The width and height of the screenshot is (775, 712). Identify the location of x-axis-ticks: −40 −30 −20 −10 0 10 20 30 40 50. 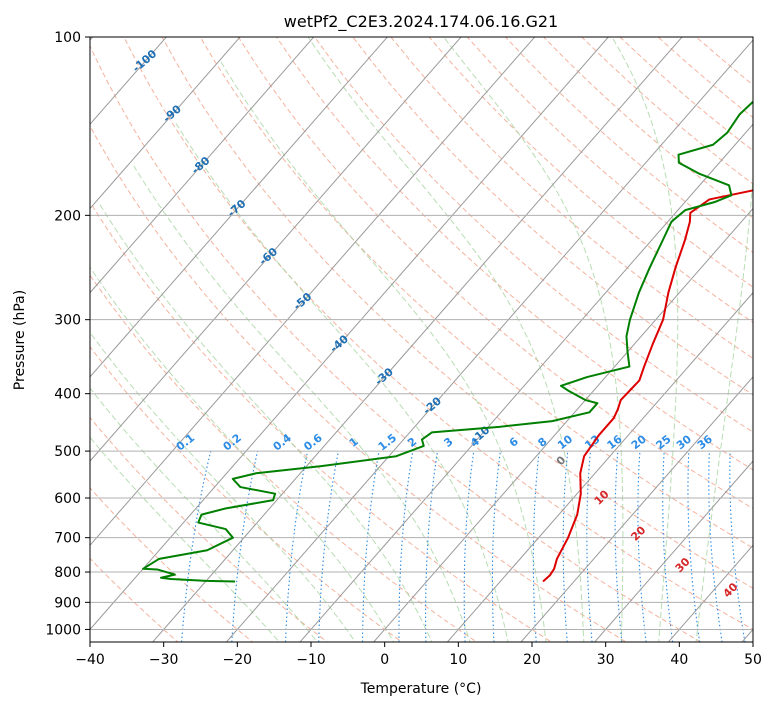
(418, 655).